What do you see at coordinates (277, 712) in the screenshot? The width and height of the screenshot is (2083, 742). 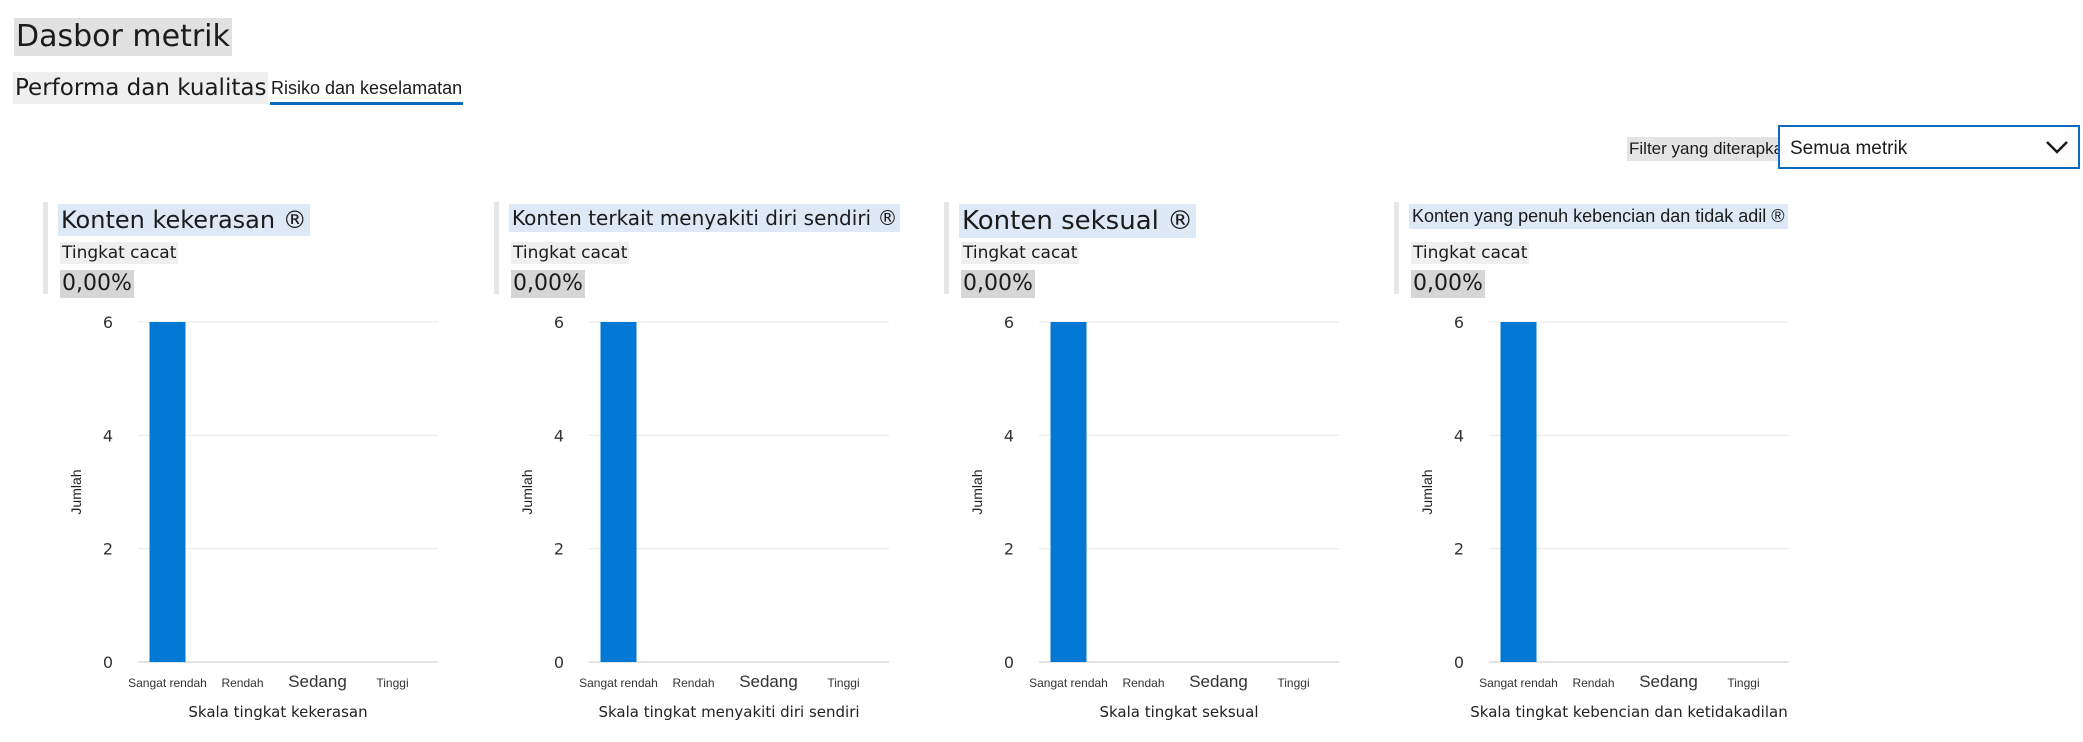 I see `x-axis-label: Skala tingkat kekerasan` at bounding box center [277, 712].